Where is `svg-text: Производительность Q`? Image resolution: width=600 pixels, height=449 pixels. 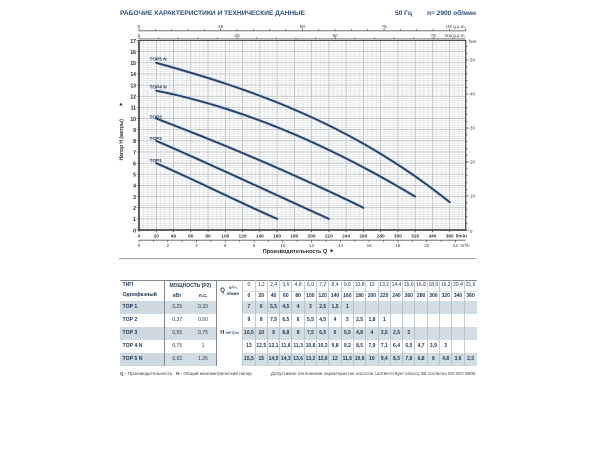 svg-text: Производительность Q is located at coordinates (295, 252).